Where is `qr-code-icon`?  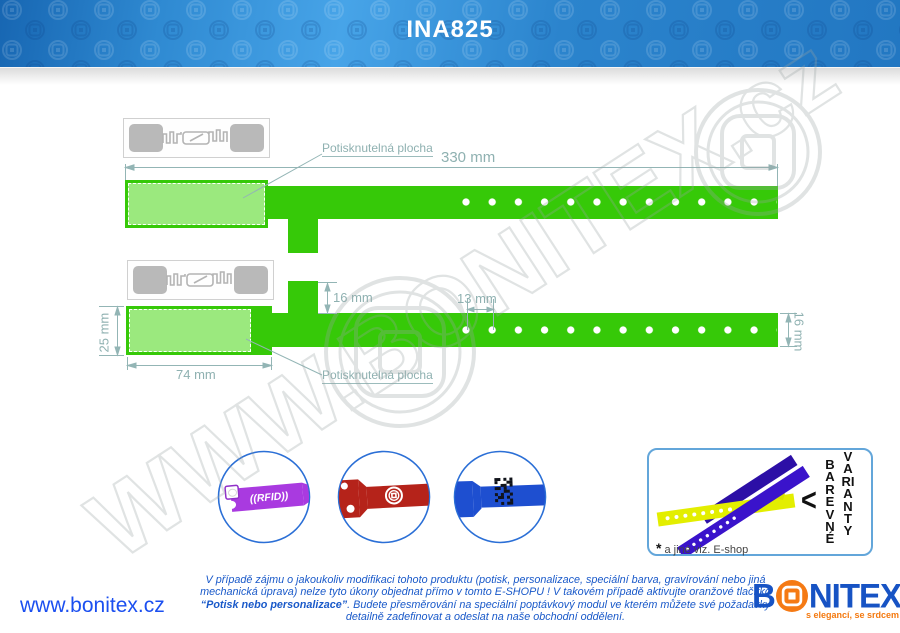 qr-code-icon is located at coordinates (504, 491).